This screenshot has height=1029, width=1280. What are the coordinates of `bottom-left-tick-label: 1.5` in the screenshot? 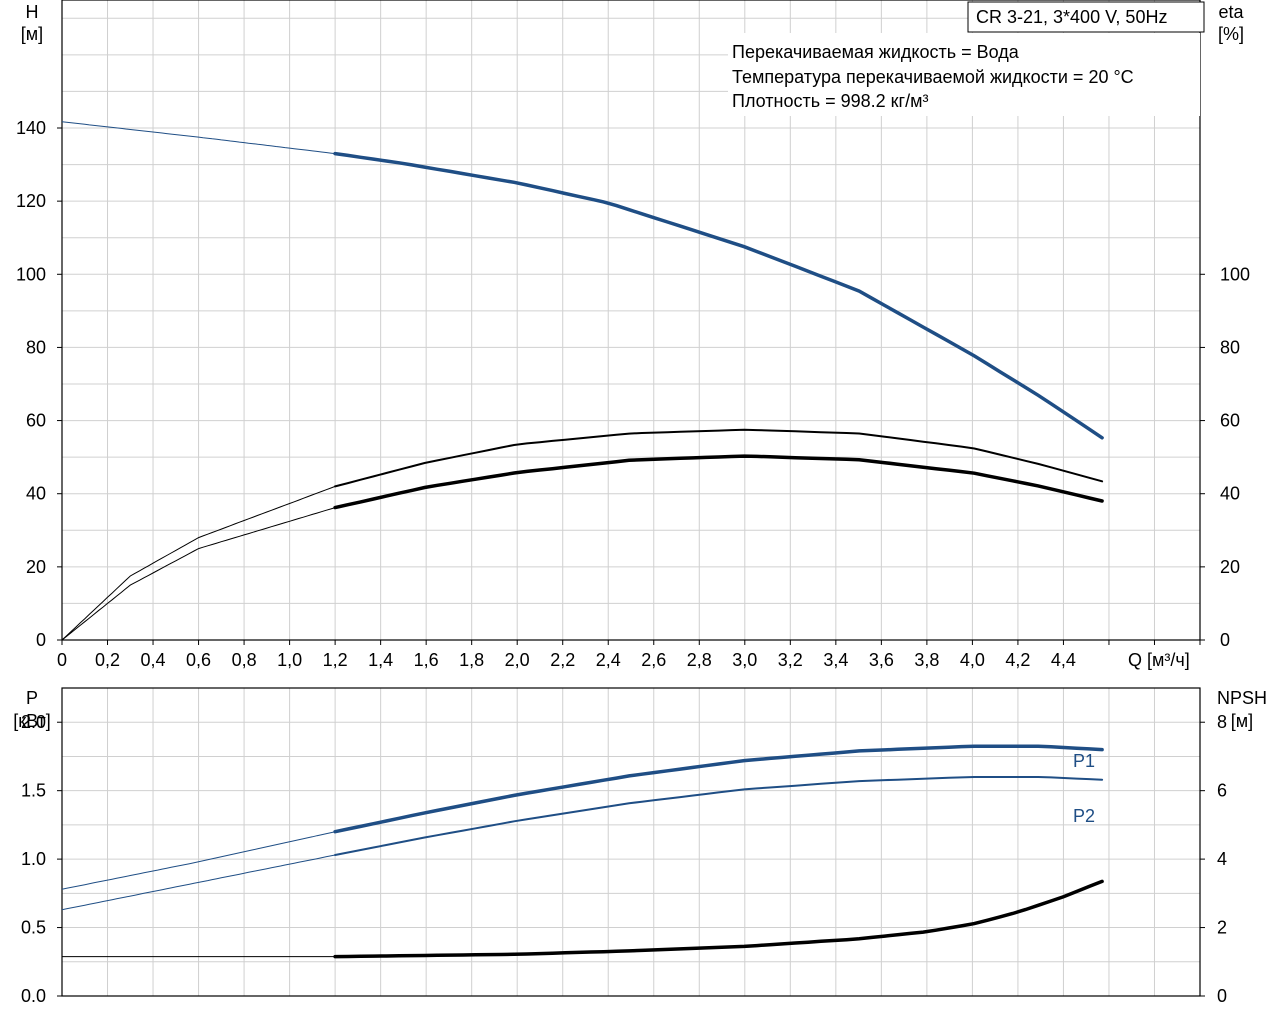 It's located at (33, 791).